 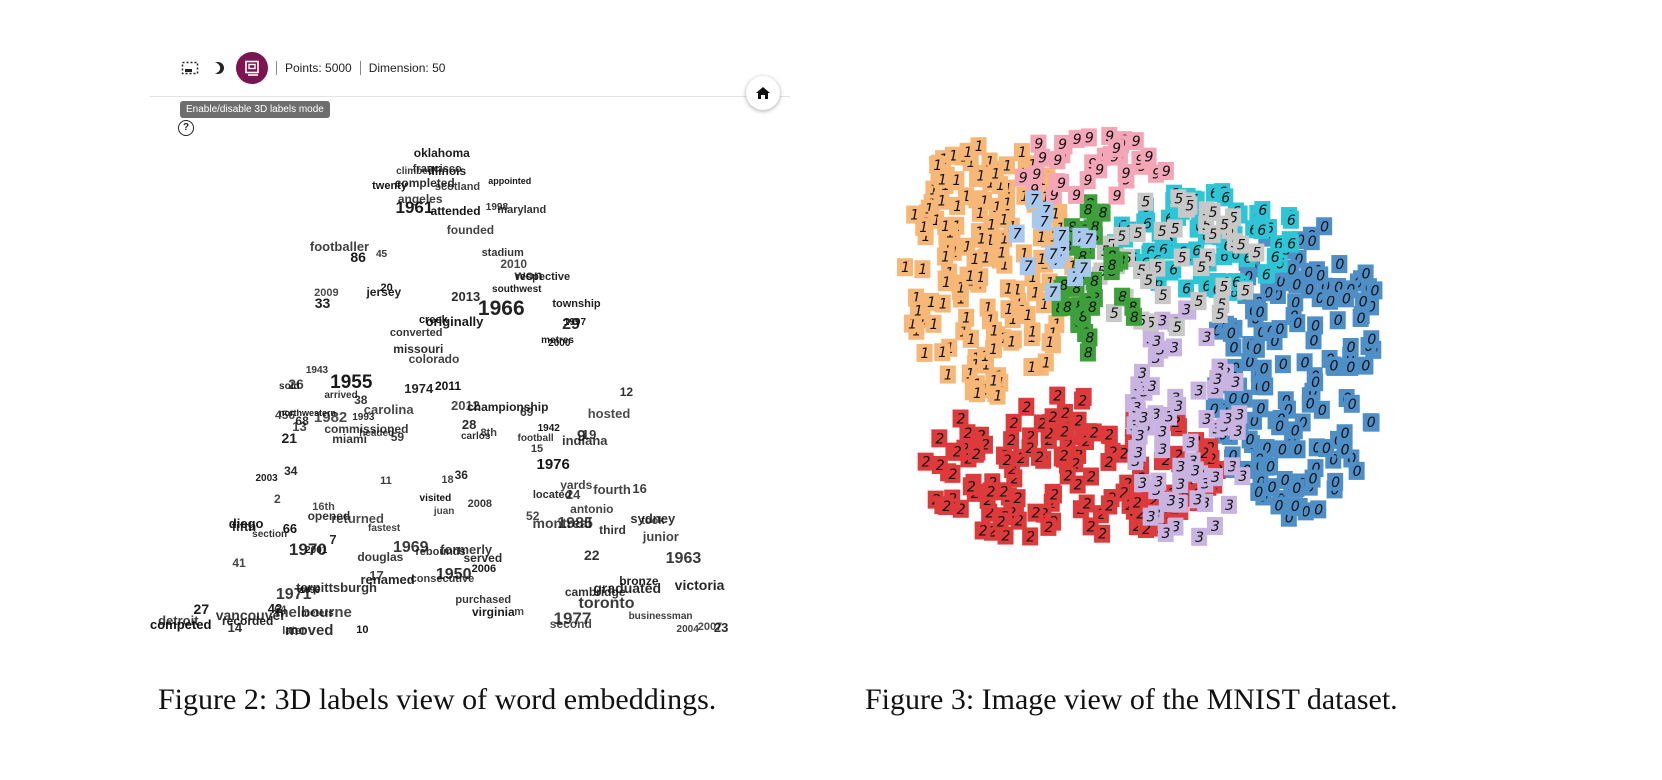 What do you see at coordinates (218, 68) in the screenshot?
I see `night-mode-icon` at bounding box center [218, 68].